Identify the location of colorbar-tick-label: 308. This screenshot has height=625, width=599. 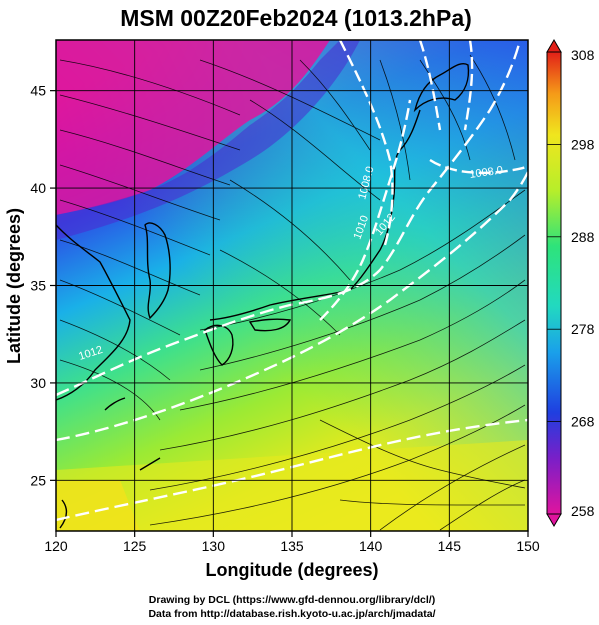
(583, 55).